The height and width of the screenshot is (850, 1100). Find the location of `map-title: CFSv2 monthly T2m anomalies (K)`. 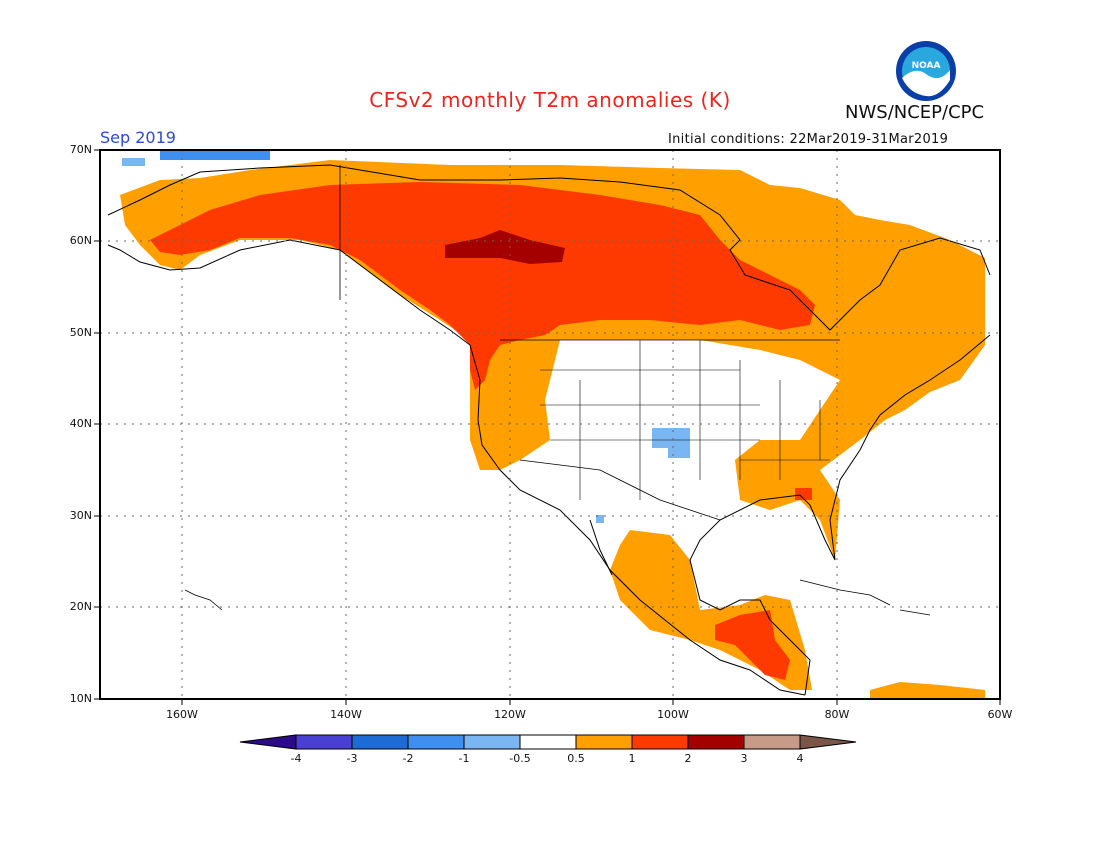

map-title: CFSv2 monthly T2m anomalies (K) is located at coordinates (550, 100).